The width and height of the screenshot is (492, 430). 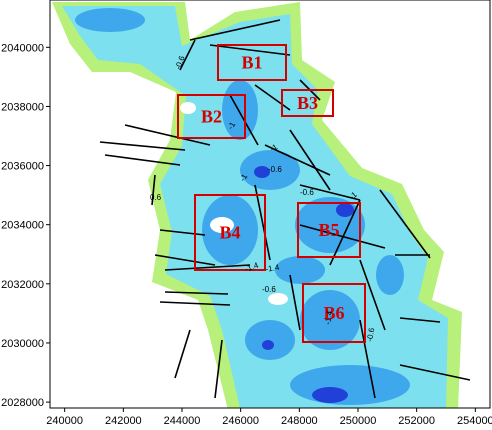 What do you see at coordinates (22, 48) in the screenshot?
I see `y-tick-label: 2040000` at bounding box center [22, 48].